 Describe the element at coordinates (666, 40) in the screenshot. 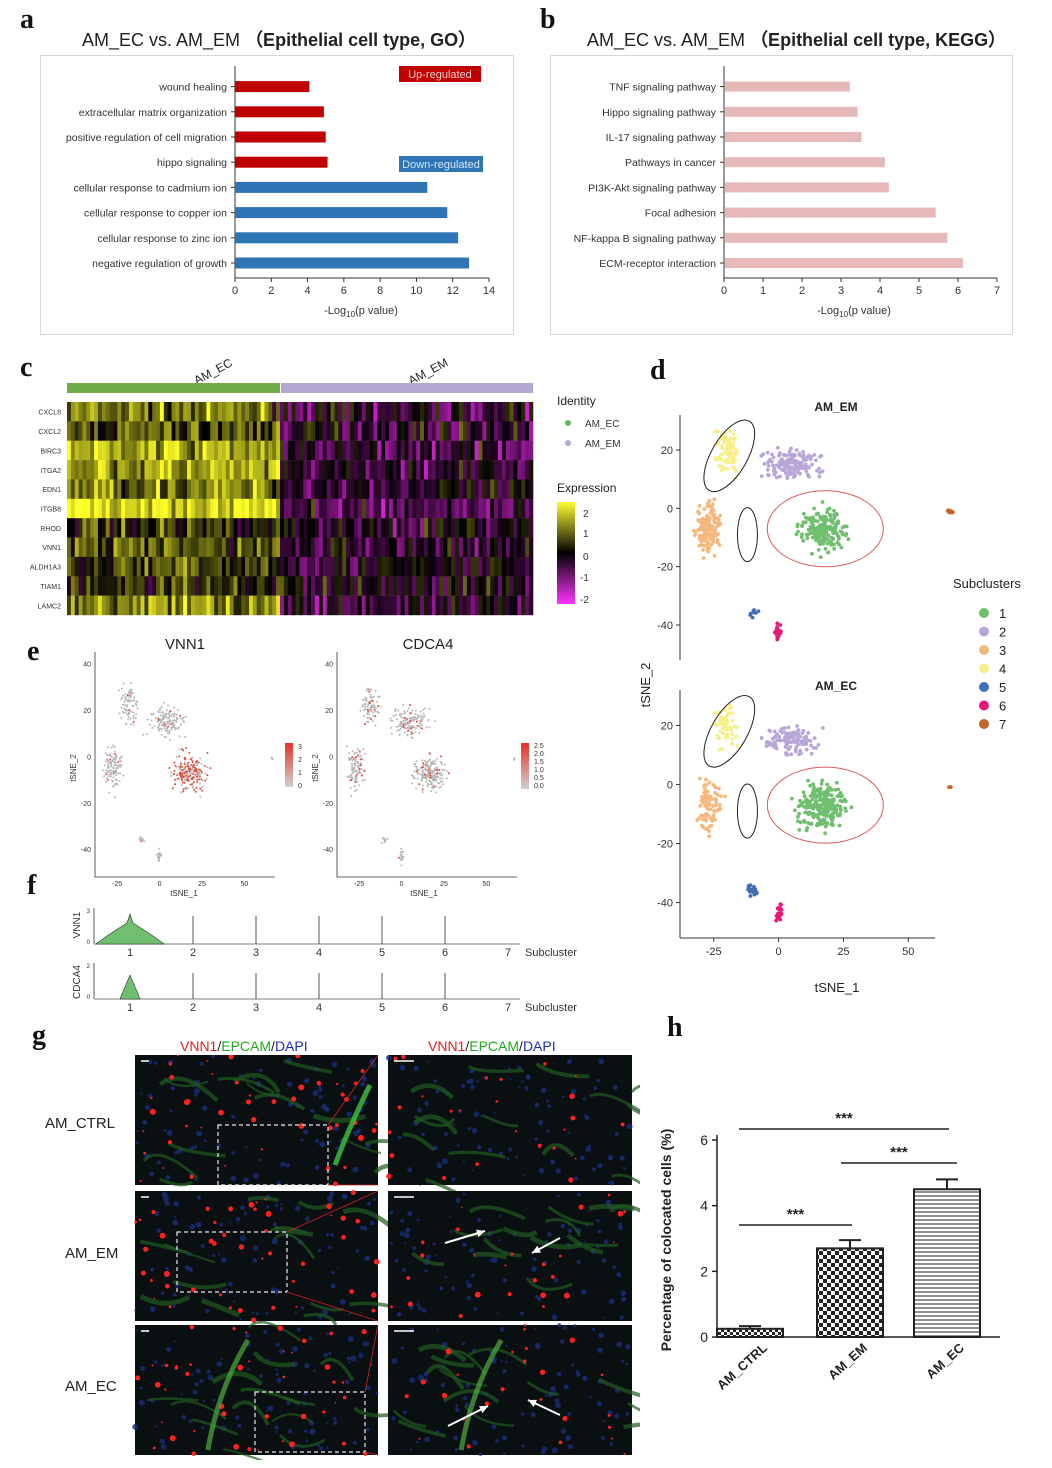

I see `panel-b-title-main: AM_EC vs. AM_EM` at that location.